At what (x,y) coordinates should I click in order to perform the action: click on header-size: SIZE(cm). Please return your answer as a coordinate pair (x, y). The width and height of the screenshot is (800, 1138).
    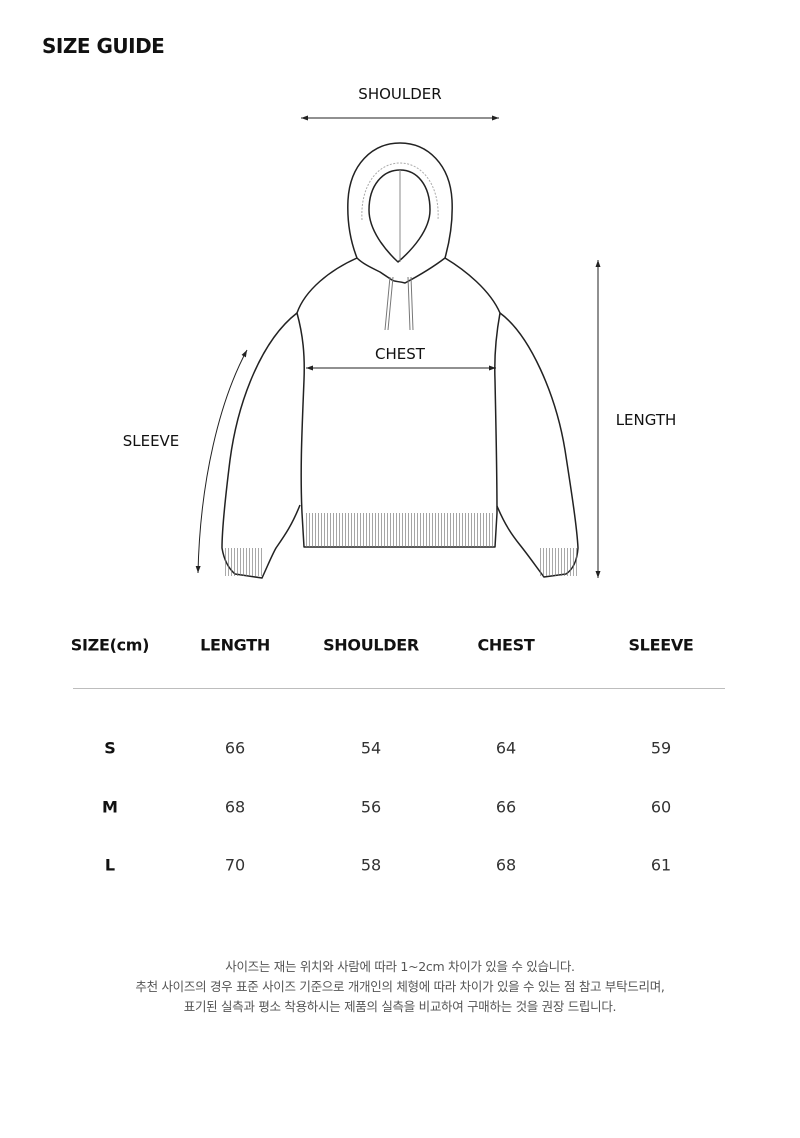
    Looking at the image, I should click on (110, 645).